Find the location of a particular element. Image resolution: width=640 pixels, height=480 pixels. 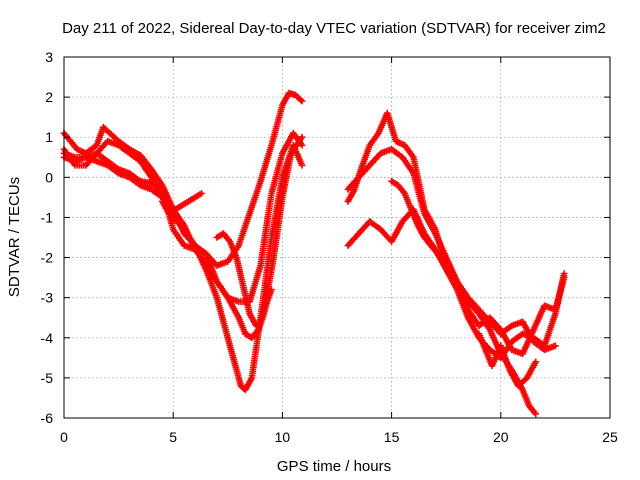

data-point-track-j is located at coordinates (564, 277).